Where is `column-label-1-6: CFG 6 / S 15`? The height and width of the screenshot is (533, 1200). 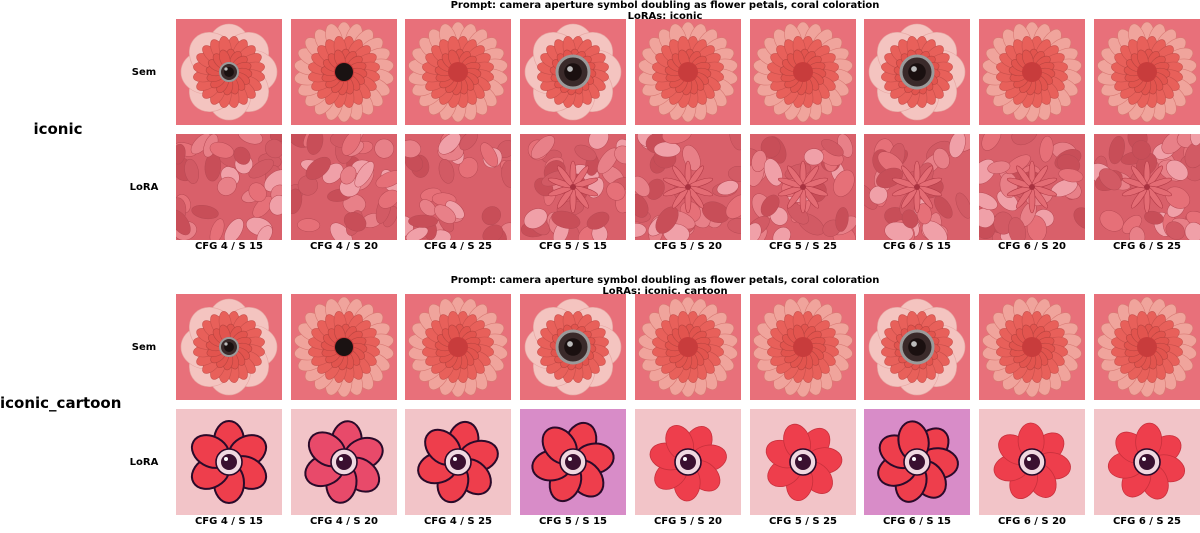
column-label-1-6: CFG 6 / S 15 is located at coordinates (917, 521).